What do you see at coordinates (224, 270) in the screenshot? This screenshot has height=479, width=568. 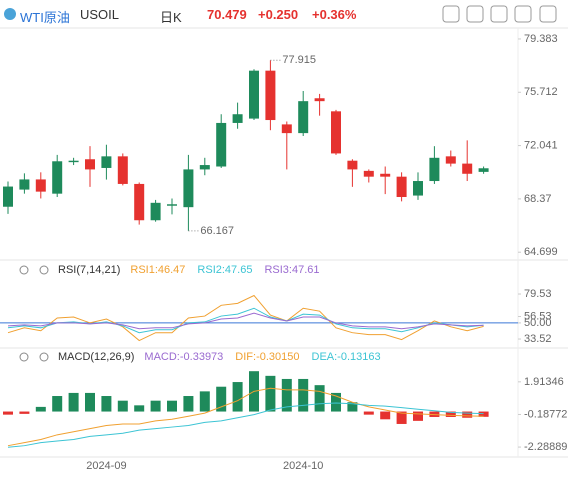 I see `legend-entry: RSI2:47.65` at bounding box center [224, 270].